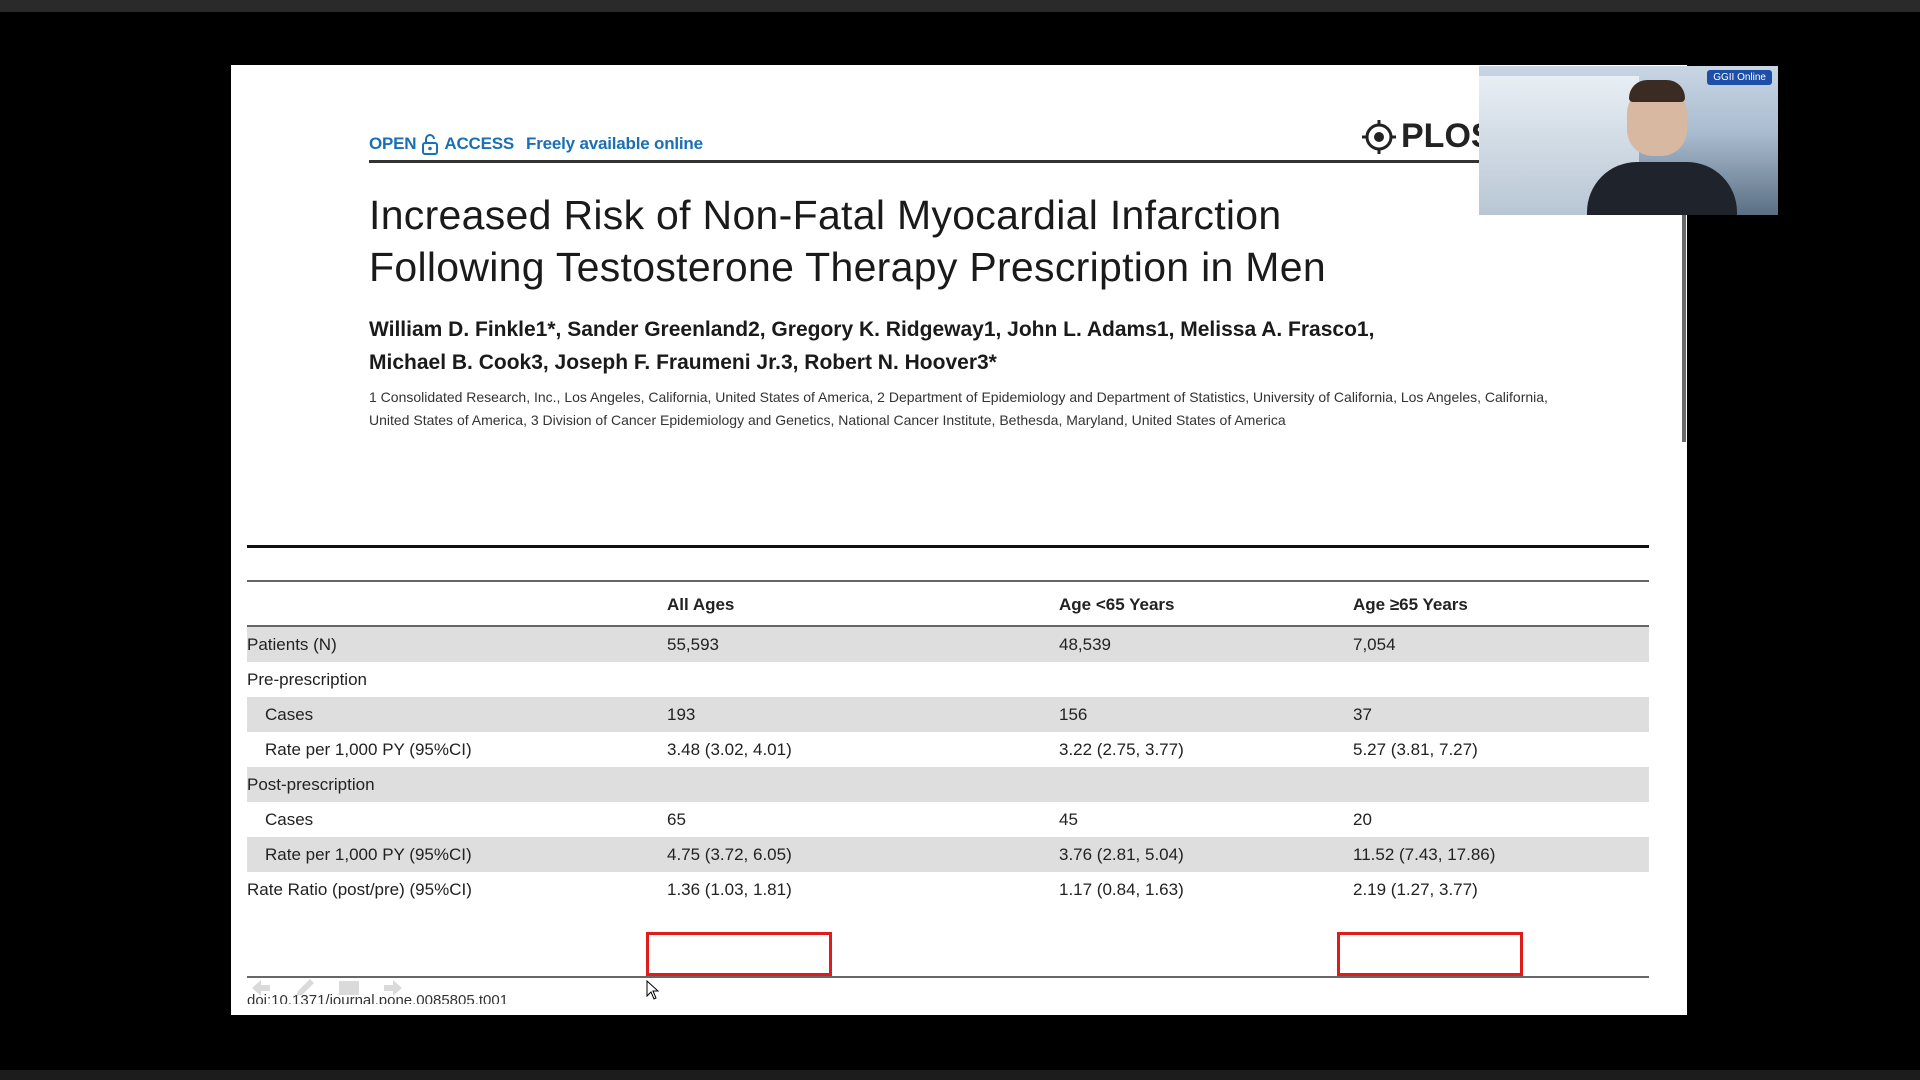 Image resolution: width=1920 pixels, height=1080 pixels. What do you see at coordinates (948, 784) in the screenshot?
I see `table-row: Post-prescription` at bounding box center [948, 784].